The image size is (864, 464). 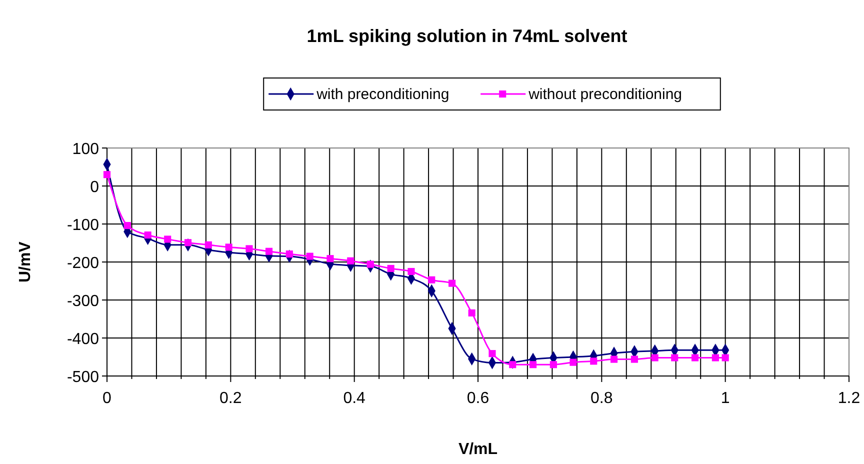 What do you see at coordinates (605, 94) in the screenshot?
I see `legend-label: without preconditioning` at bounding box center [605, 94].